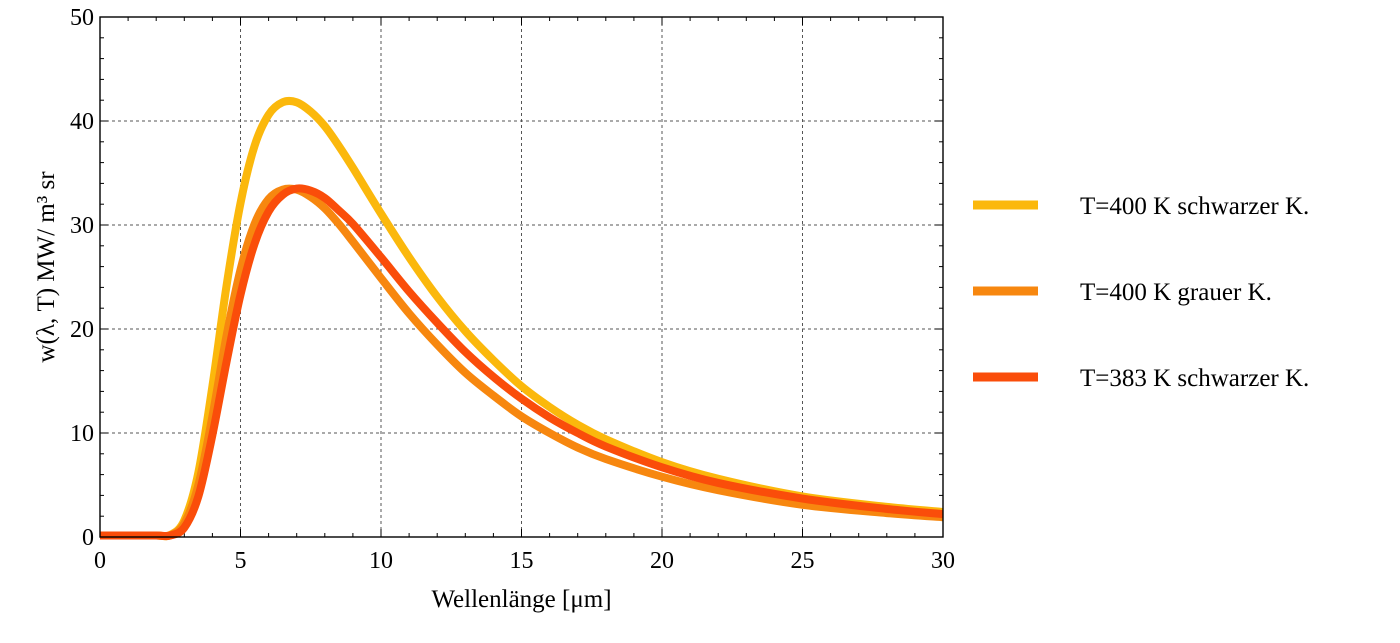  I want to click on x-tick-label: 15, so click(522, 561).